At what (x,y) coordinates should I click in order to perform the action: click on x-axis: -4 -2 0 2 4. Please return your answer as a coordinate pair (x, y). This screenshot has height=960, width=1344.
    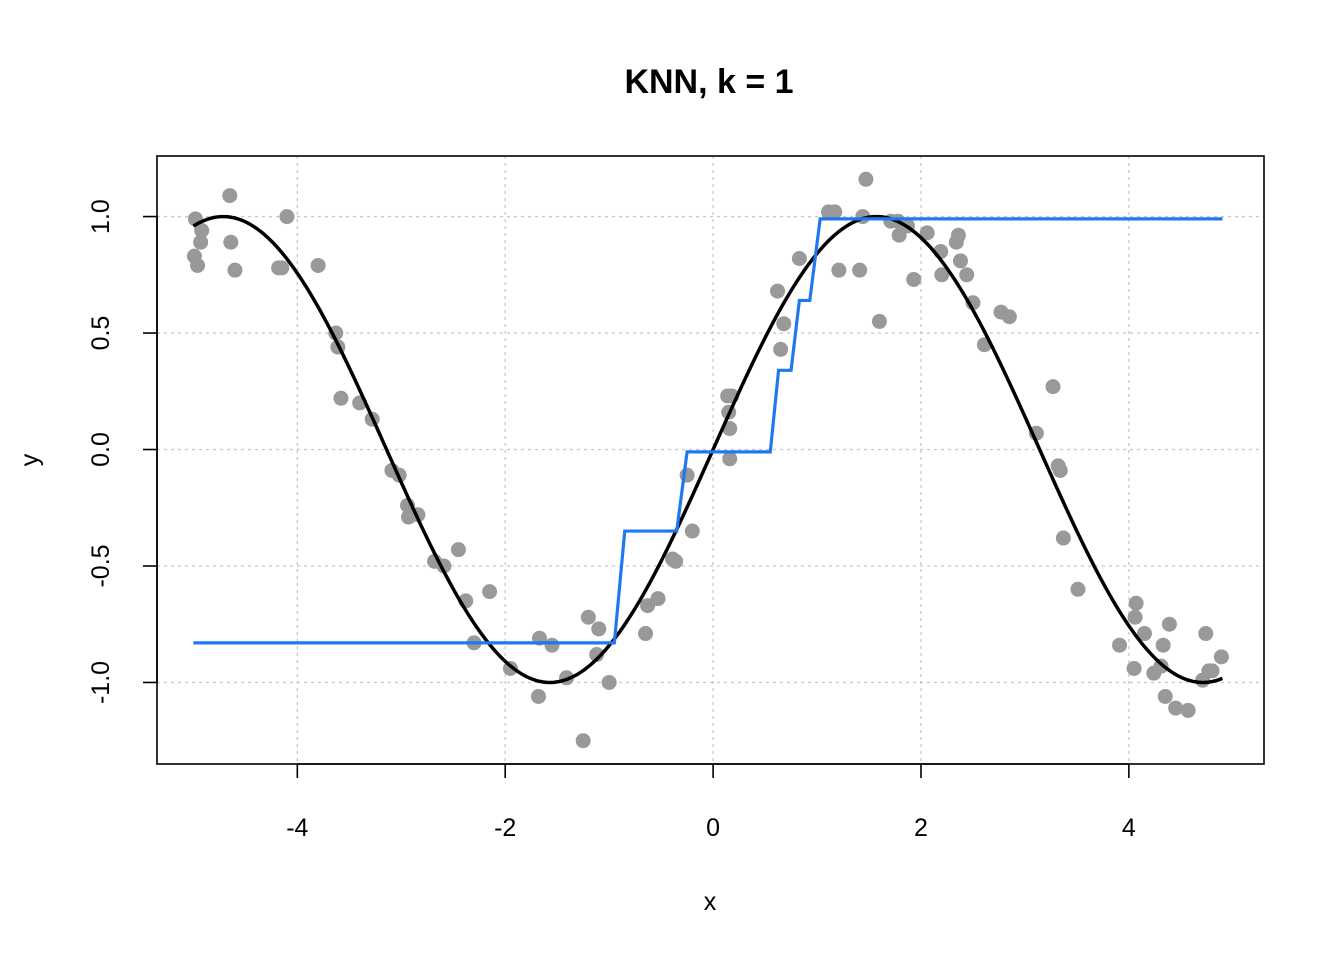
    Looking at the image, I should click on (711, 802).